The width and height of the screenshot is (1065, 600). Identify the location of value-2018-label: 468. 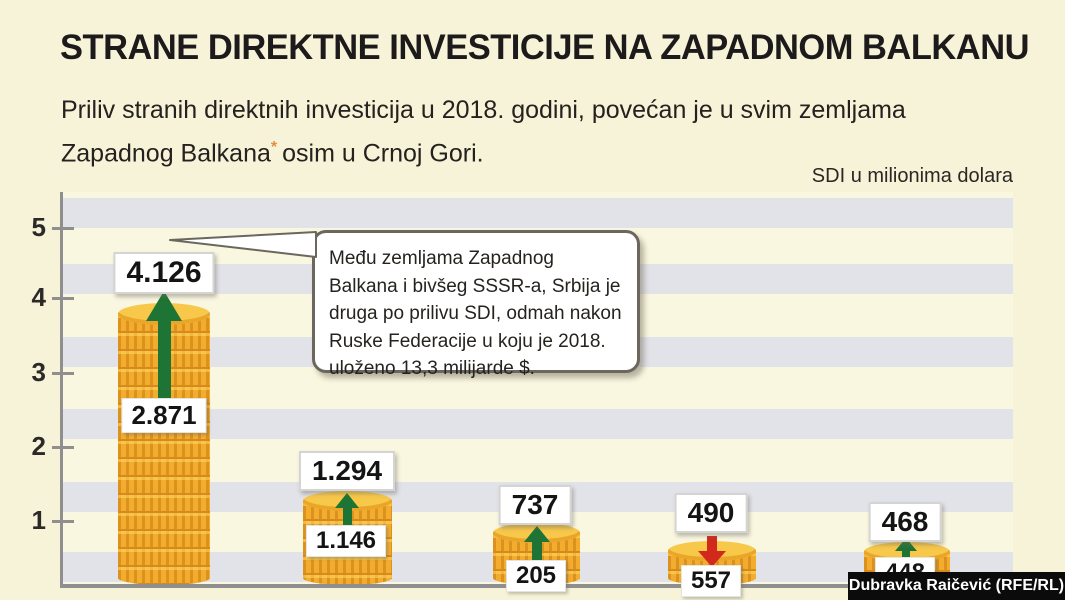
(905, 522).